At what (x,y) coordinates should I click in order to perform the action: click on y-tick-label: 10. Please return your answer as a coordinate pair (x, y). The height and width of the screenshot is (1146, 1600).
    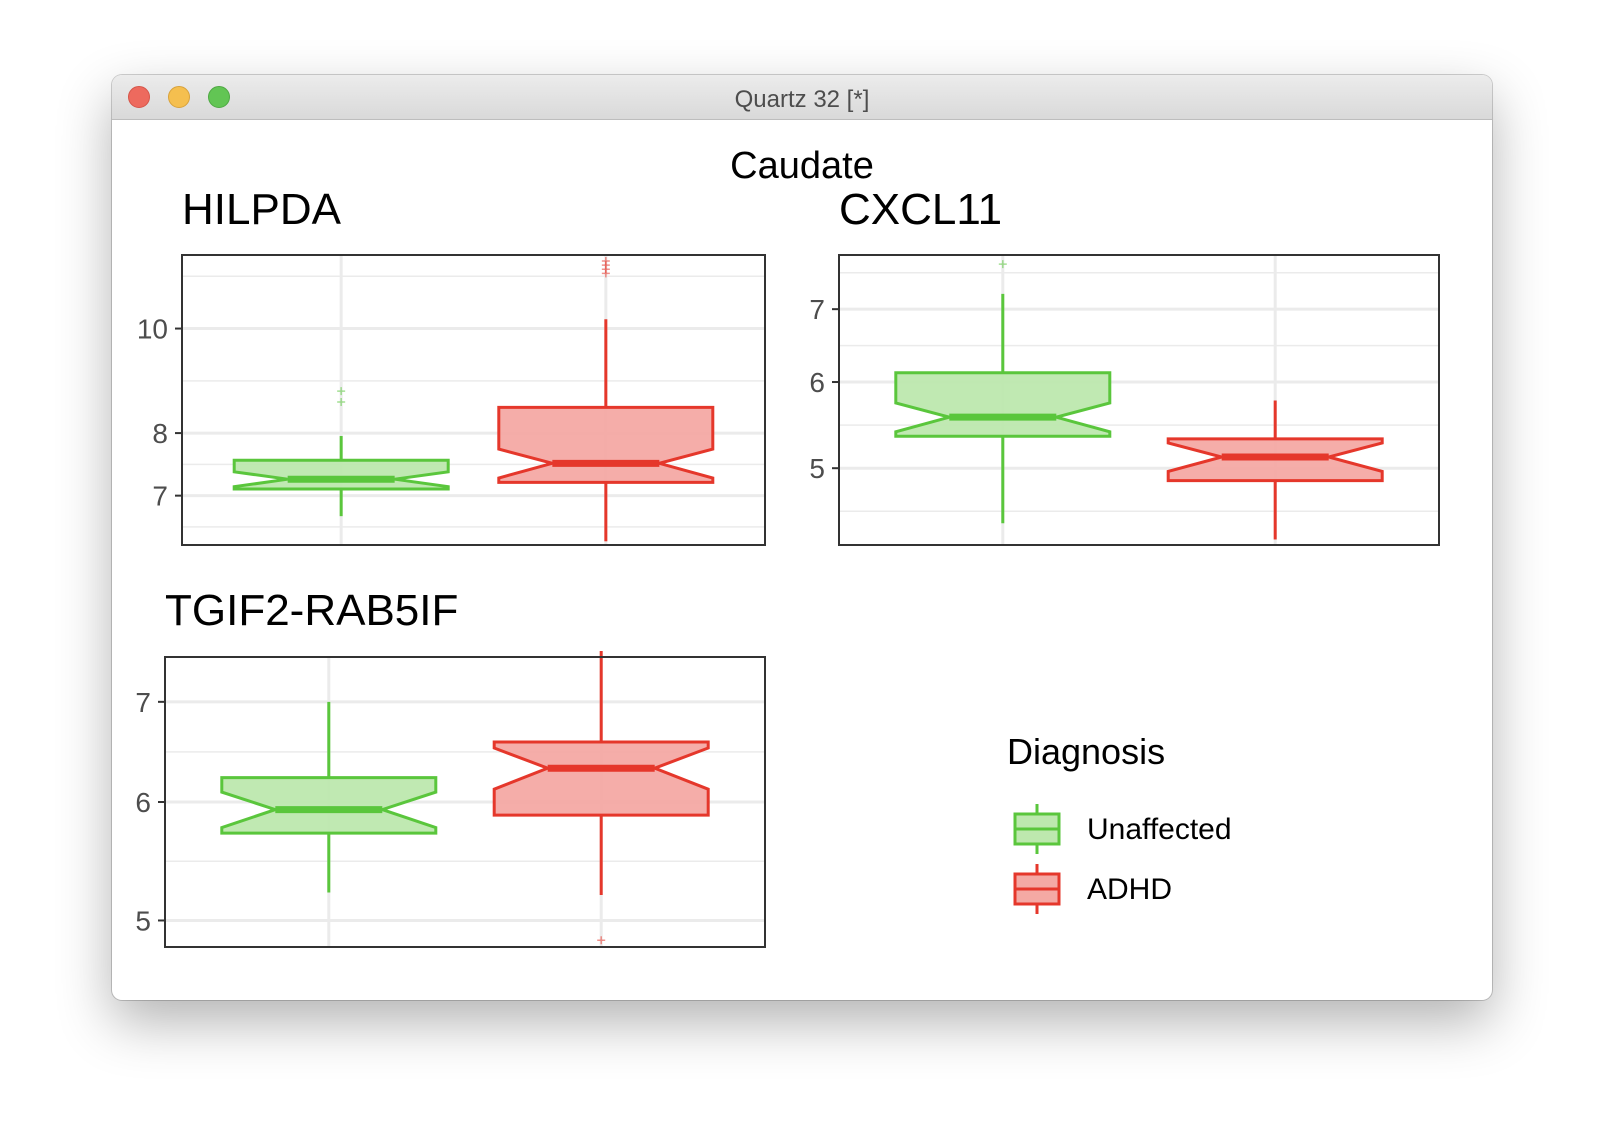
    Looking at the image, I should click on (152, 329).